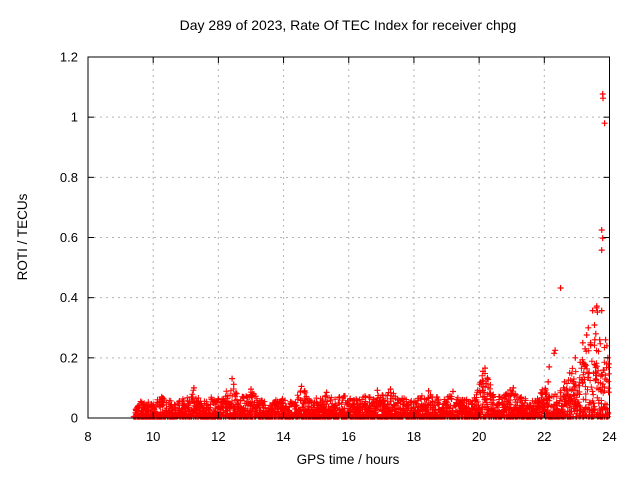 Image resolution: width=640 pixels, height=480 pixels. What do you see at coordinates (414, 436) in the screenshot?
I see `x-tick-label: 18` at bounding box center [414, 436].